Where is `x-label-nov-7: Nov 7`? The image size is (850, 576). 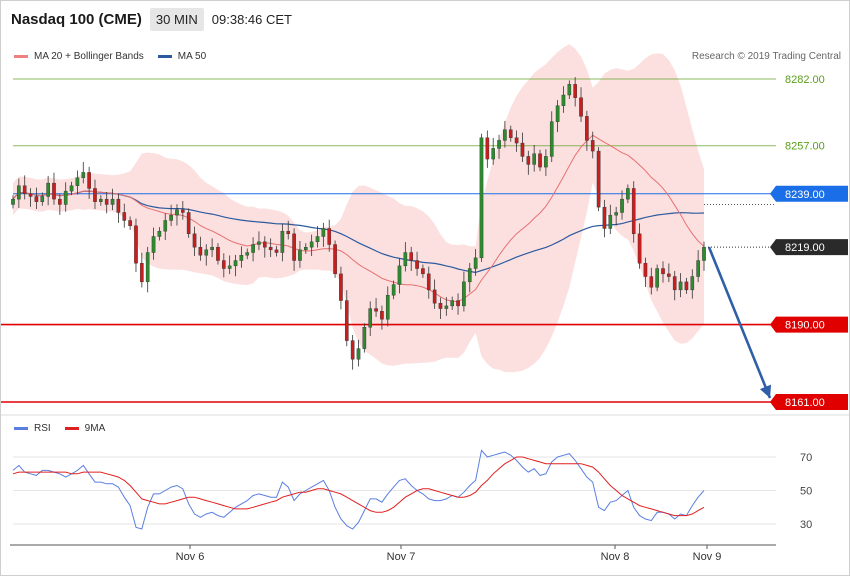 x-label-nov-7: Nov 7 is located at coordinates (401, 557).